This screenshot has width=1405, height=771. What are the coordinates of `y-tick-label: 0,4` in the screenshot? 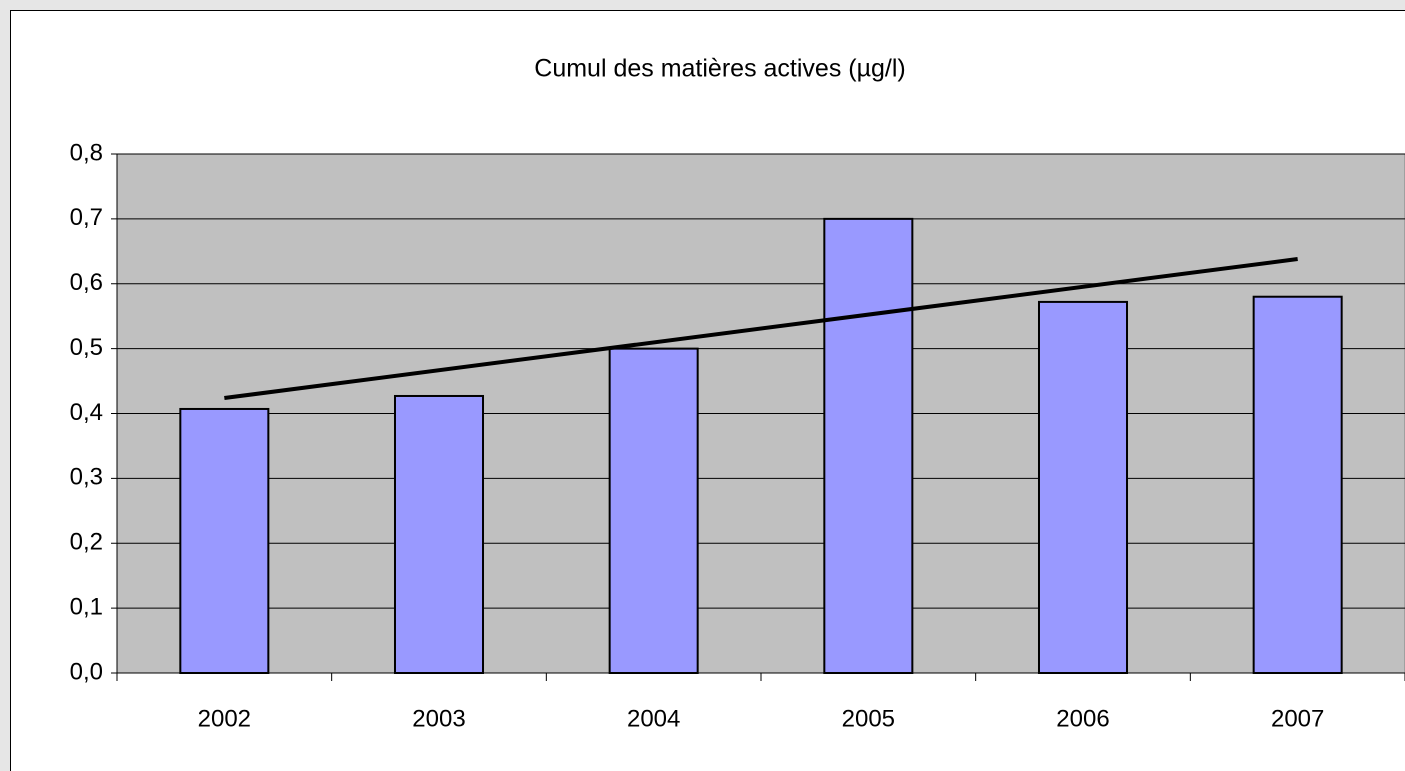 It's located at (86, 412).